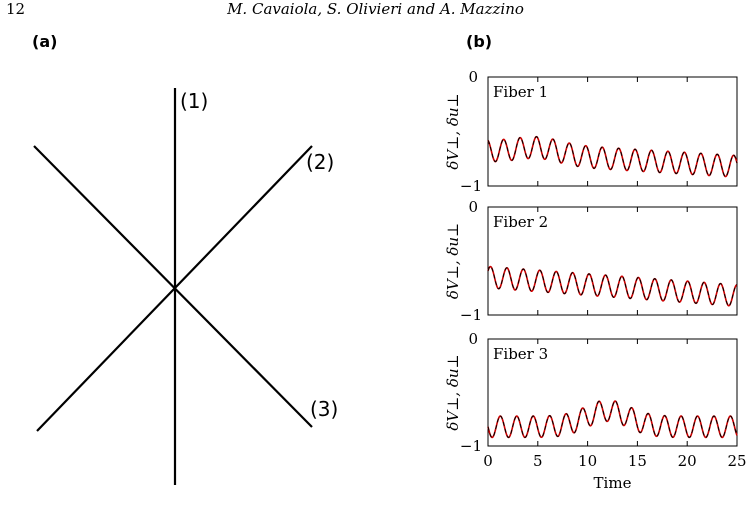  Describe the element at coordinates (16, 9) in the screenshot. I see `page-number: 12` at that location.